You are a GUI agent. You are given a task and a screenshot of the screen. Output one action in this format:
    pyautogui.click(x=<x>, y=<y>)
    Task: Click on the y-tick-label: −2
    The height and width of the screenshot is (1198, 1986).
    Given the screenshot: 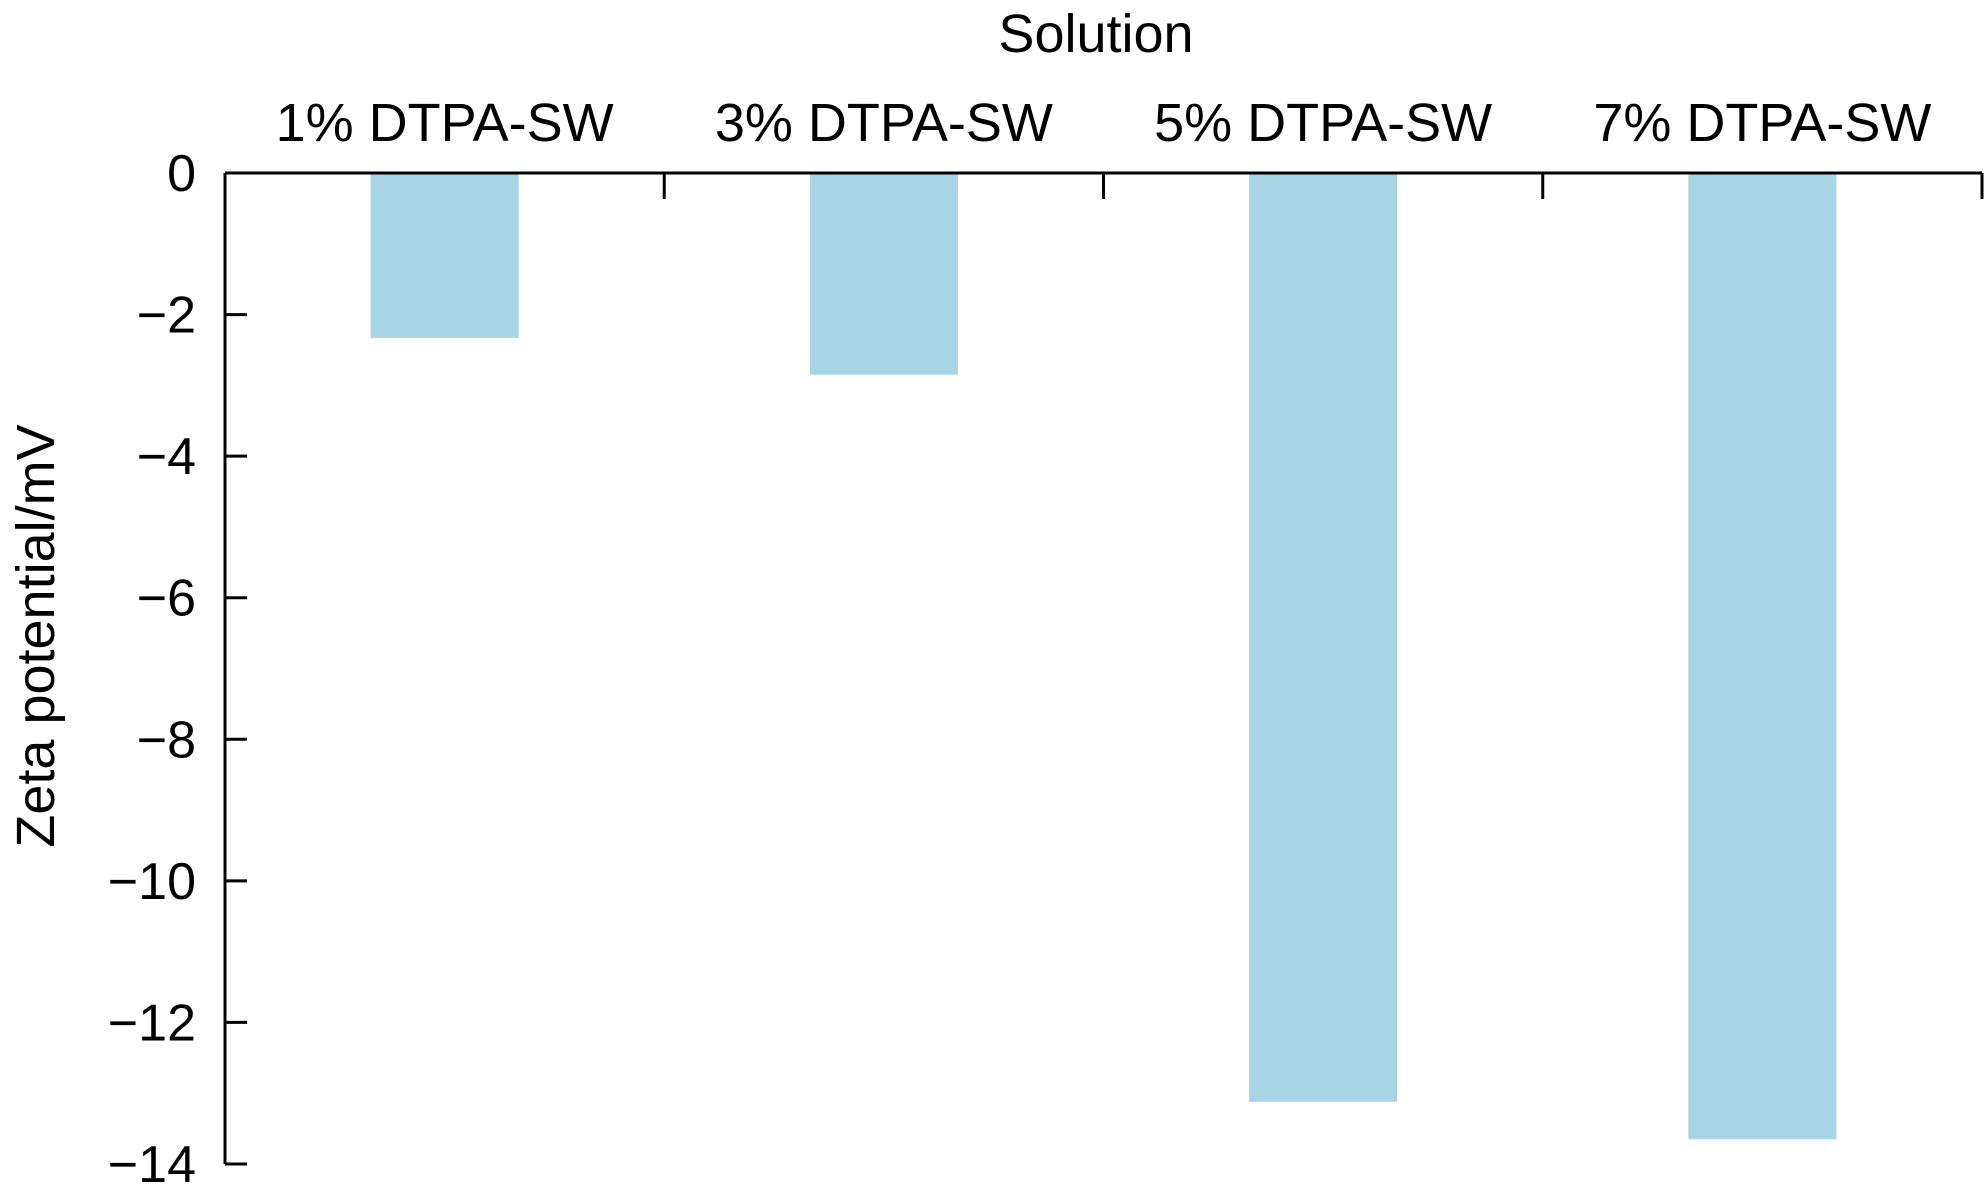 What is the action you would take?
    pyautogui.click(x=166, y=316)
    